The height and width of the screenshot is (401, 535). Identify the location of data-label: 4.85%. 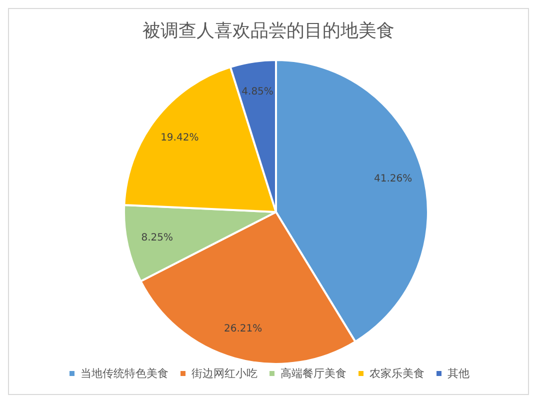
(258, 92).